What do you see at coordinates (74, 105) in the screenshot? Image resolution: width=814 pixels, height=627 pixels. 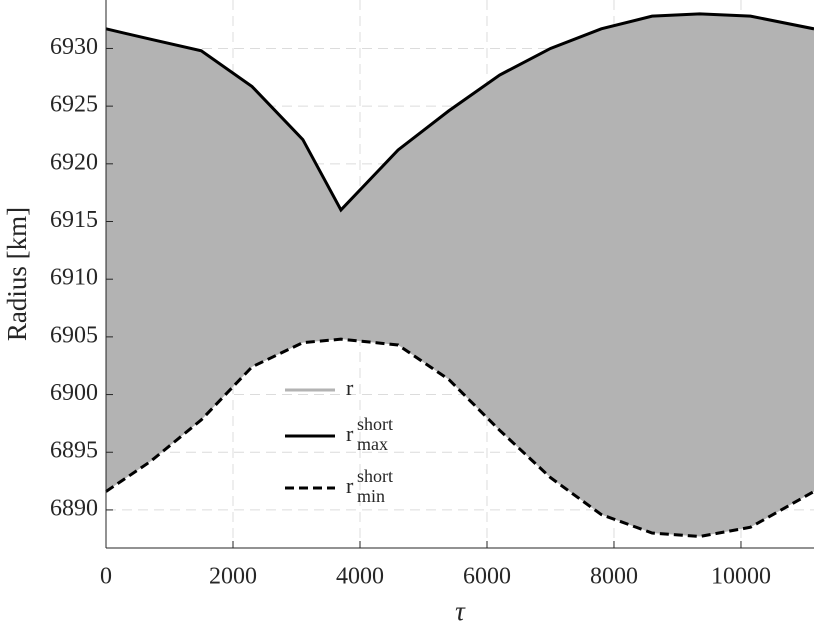 I see `y-tick-label: 6925` at bounding box center [74, 105].